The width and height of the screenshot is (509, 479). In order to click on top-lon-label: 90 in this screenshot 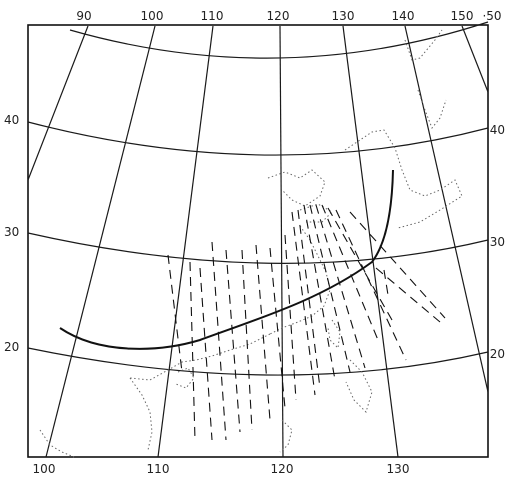, I will do `click(83, 16)`.